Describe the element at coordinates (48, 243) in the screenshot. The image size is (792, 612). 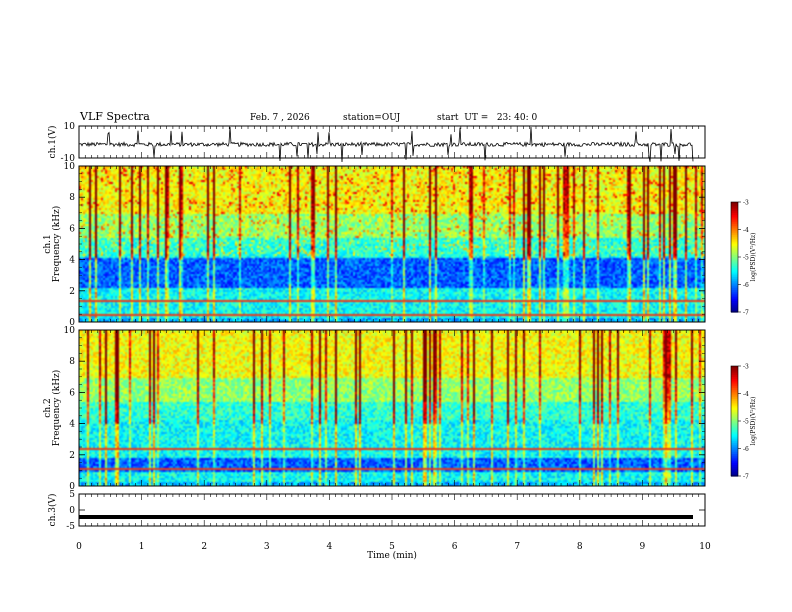
I see `y-axis-label-channel: ch.1` at that location.